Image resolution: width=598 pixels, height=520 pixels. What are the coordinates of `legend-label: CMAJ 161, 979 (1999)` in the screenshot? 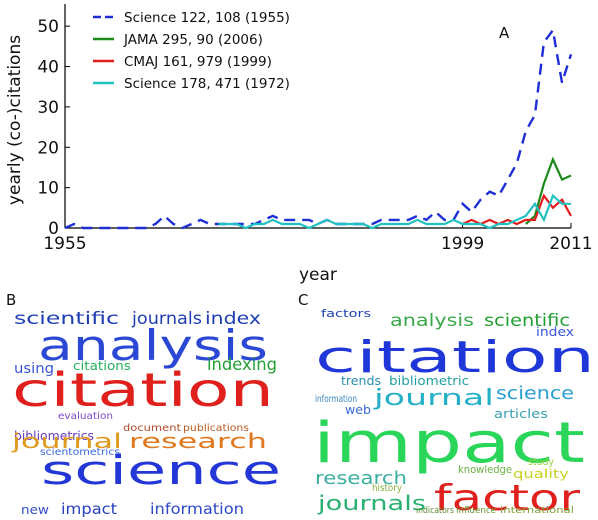 It's located at (198, 62).